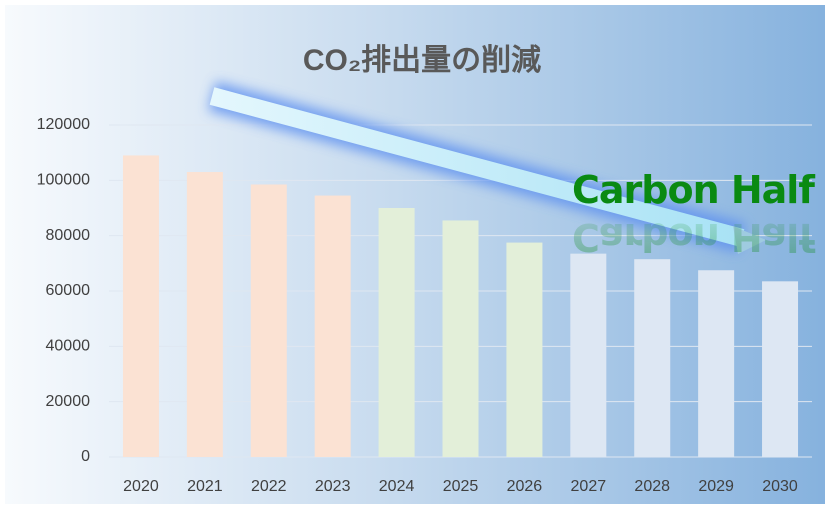  What do you see at coordinates (68, 401) in the screenshot?
I see `y-tick-label: 20000` at bounding box center [68, 401].